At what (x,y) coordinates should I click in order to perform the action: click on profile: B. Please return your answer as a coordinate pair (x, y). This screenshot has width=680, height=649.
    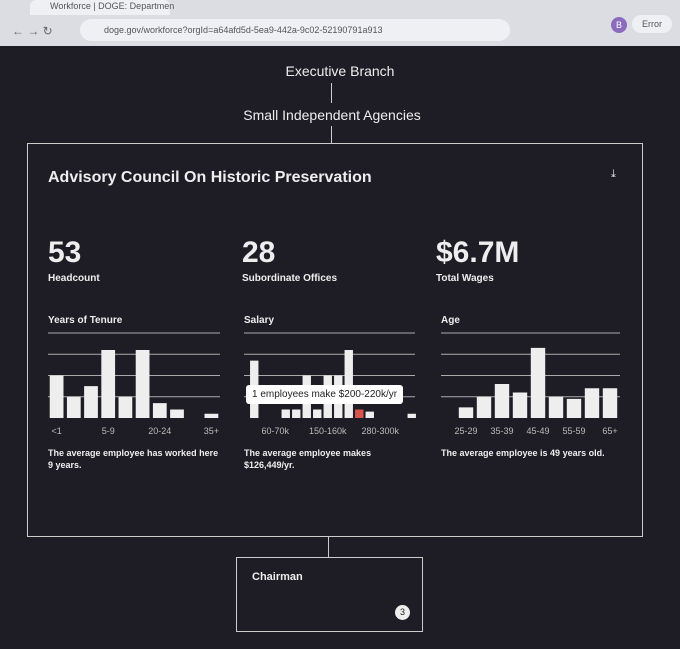
    Looking at the image, I should click on (619, 25).